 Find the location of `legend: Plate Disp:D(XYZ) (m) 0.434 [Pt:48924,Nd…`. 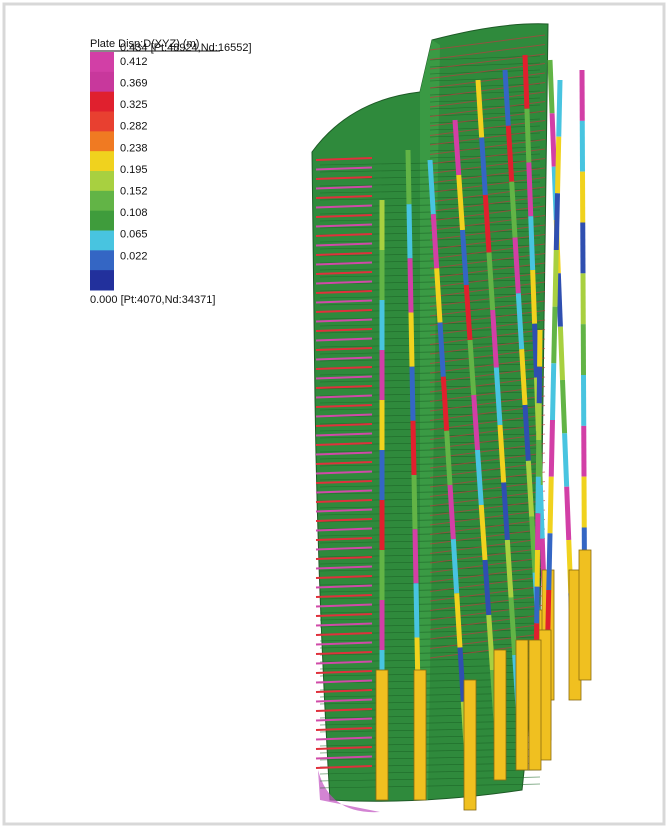

legend: Plate Disp:D(XYZ) (m) 0.434 [Pt:48924,Nd… is located at coordinates (171, 172).